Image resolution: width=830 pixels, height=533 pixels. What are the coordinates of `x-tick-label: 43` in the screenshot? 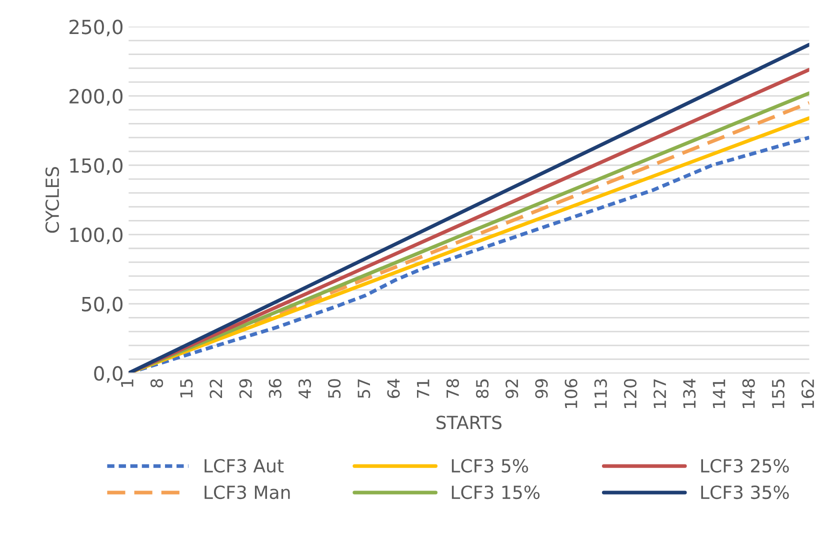 It's located at (305, 388).